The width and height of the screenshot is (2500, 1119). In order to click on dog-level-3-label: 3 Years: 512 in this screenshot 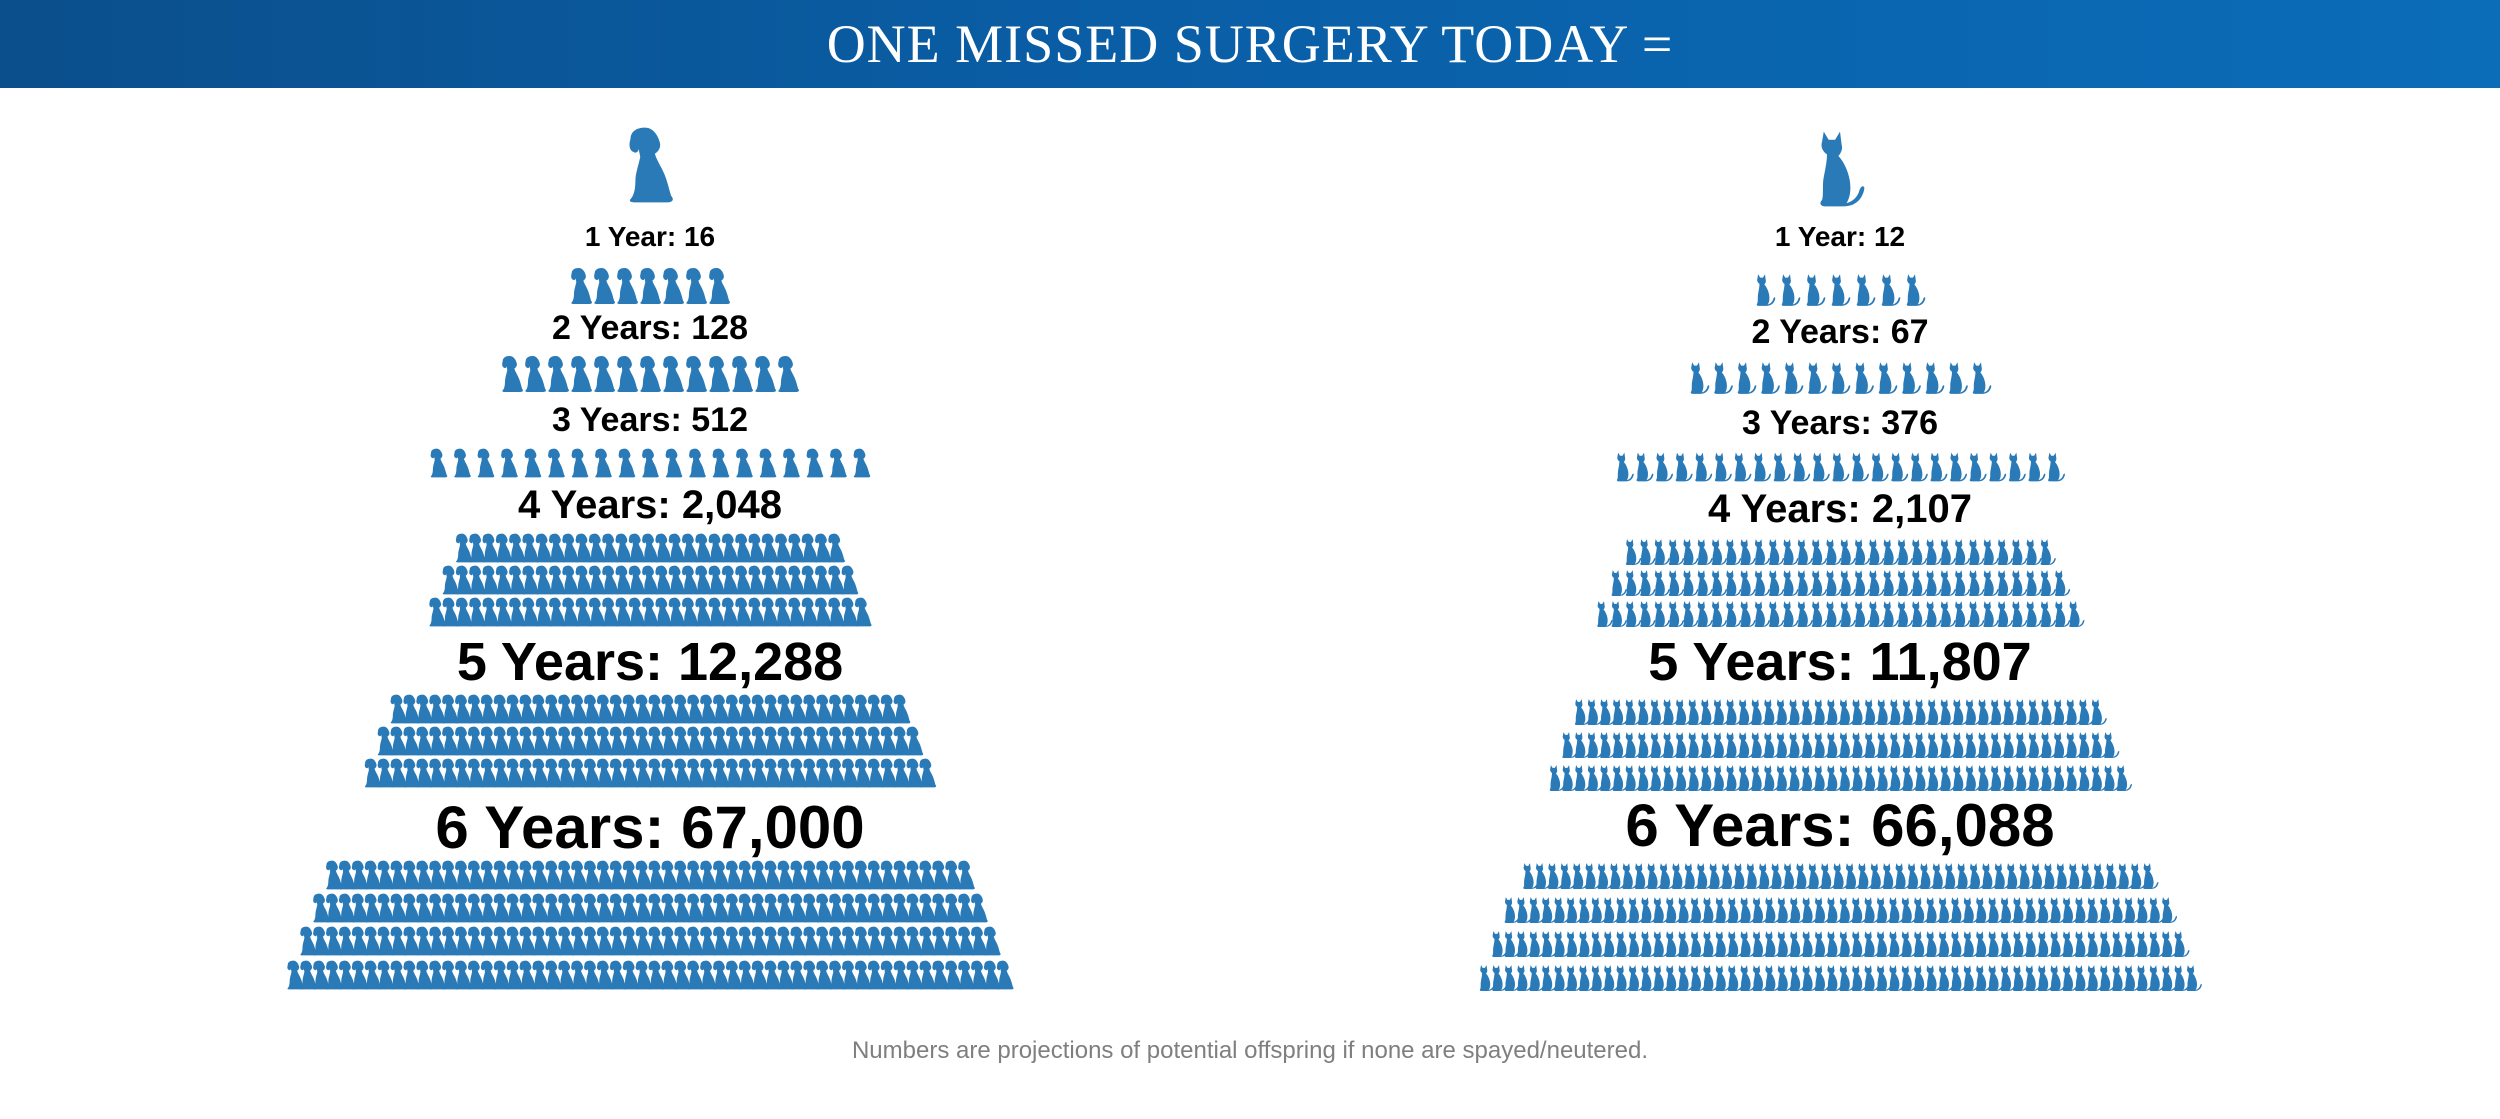, I will do `click(650, 420)`.